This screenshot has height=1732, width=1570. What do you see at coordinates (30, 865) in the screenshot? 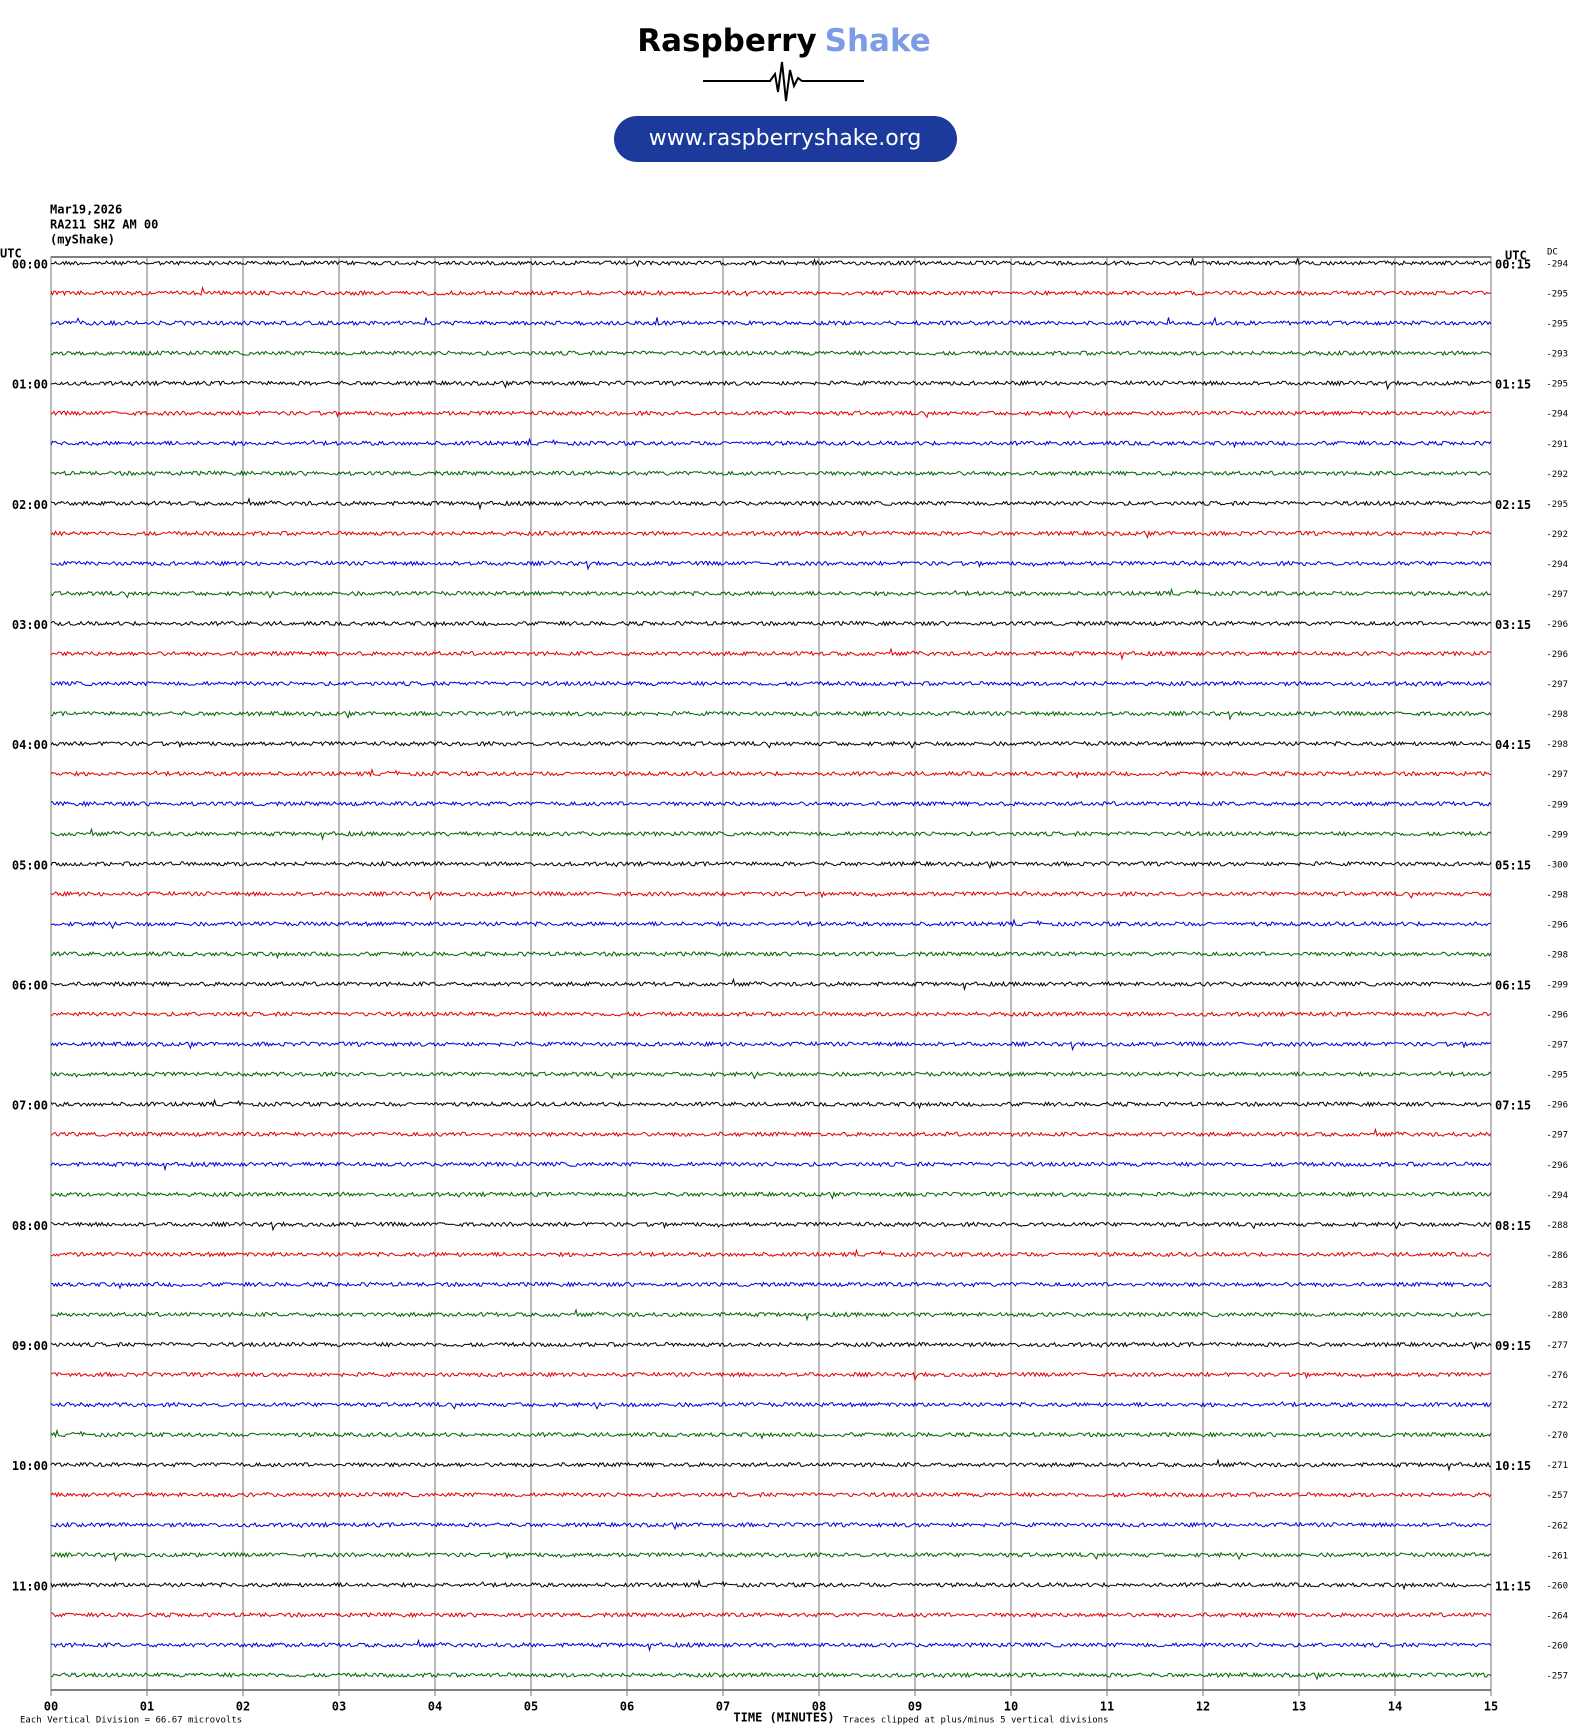
I see `left-hour-label: 05:00` at bounding box center [30, 865].